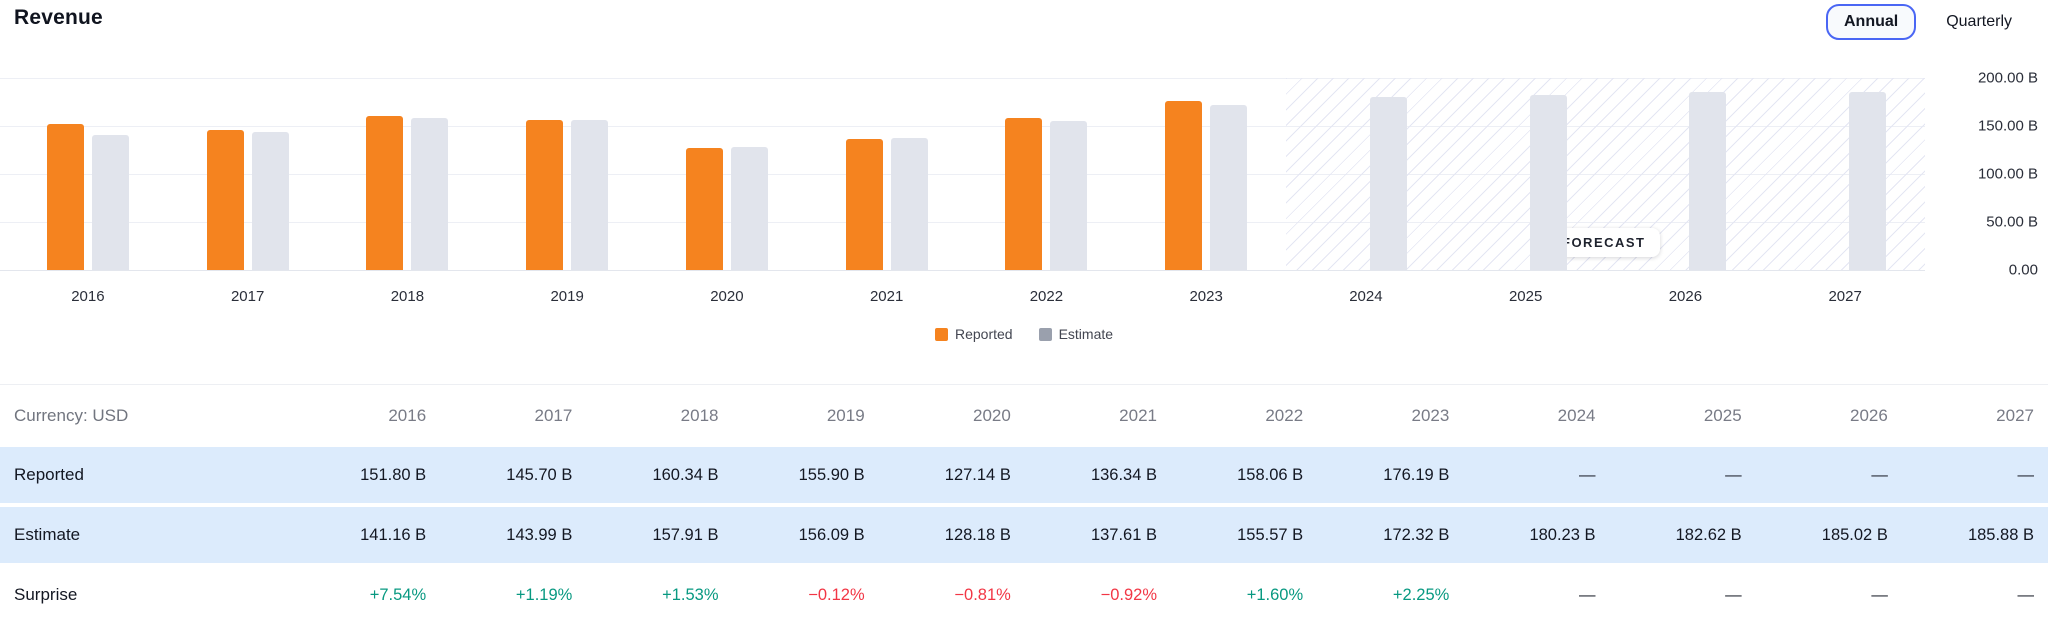 The height and width of the screenshot is (623, 2048). I want to click on reported-swatch-icon, so click(941, 334).